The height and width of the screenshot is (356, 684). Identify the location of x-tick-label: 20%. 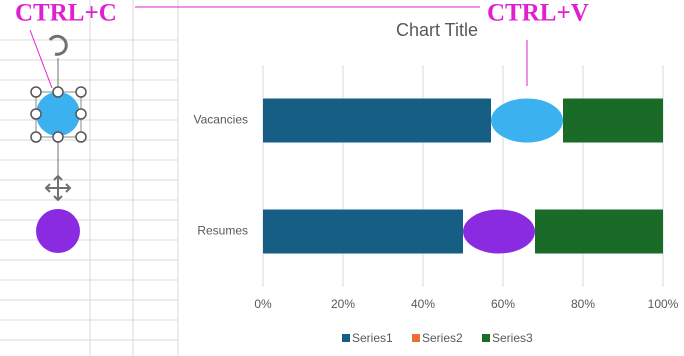
(343, 304).